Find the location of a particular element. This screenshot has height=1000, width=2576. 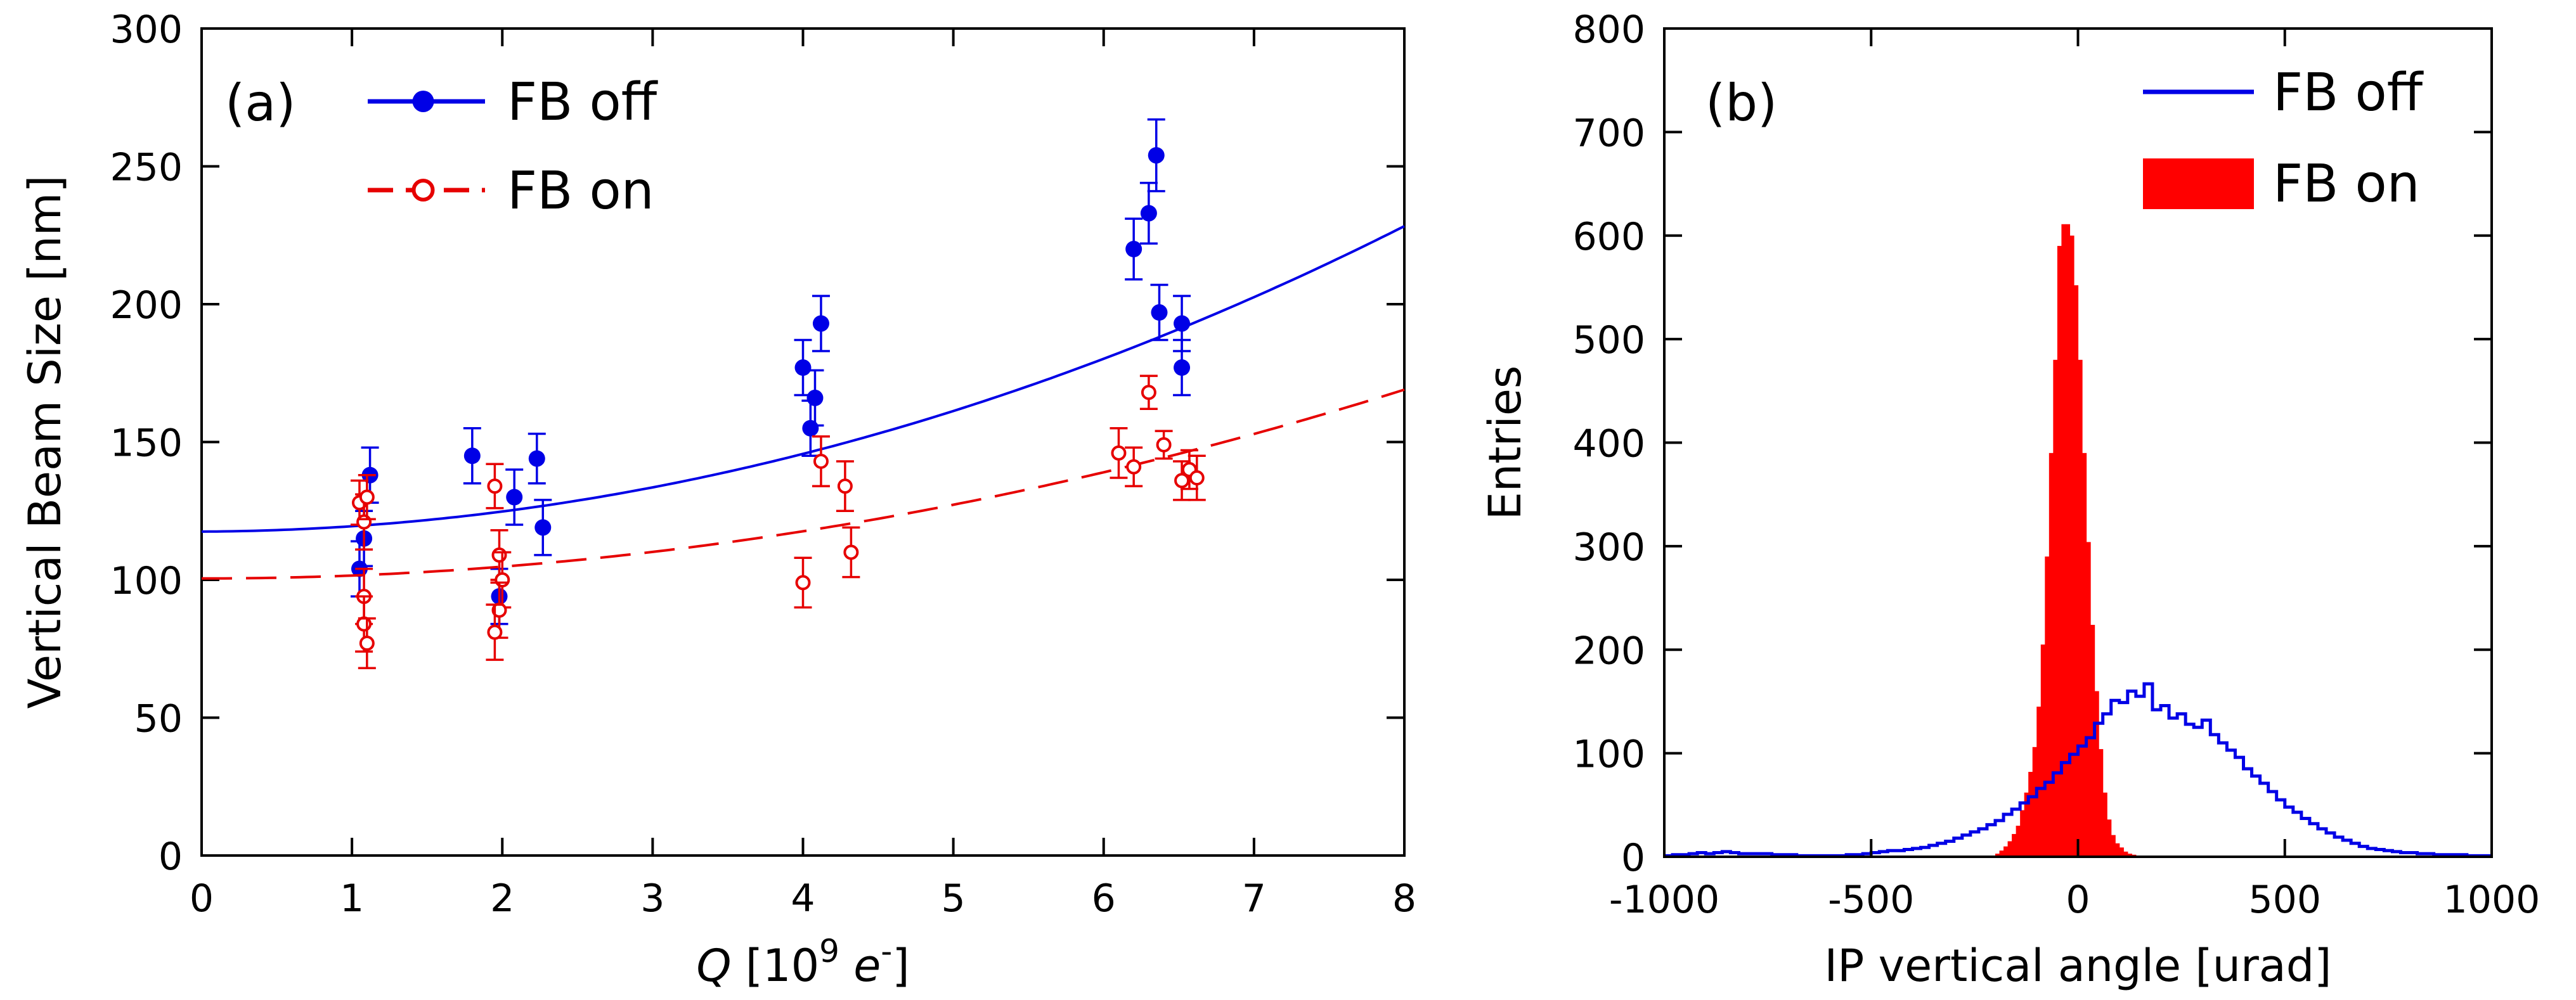

y-tick-label-b: 700 is located at coordinates (1608, 133).